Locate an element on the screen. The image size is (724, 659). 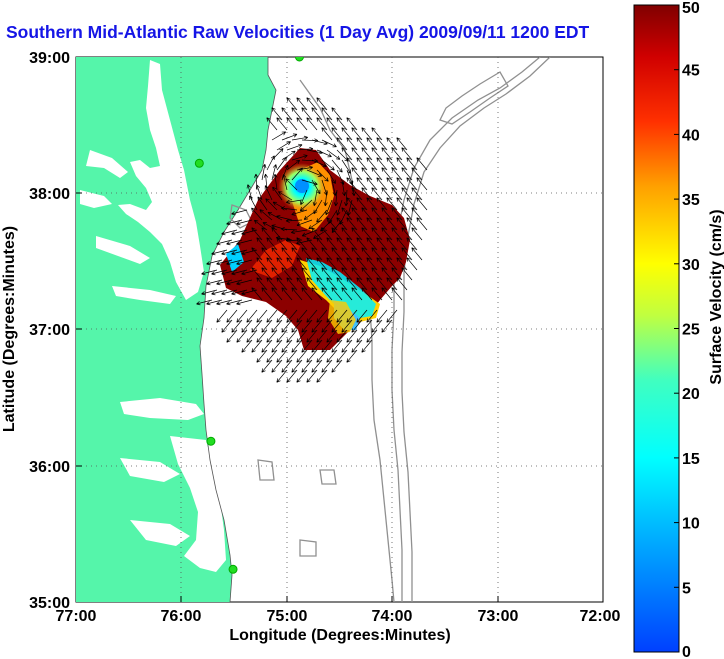
y-tick-label: 39:00 is located at coordinates (49, 58).